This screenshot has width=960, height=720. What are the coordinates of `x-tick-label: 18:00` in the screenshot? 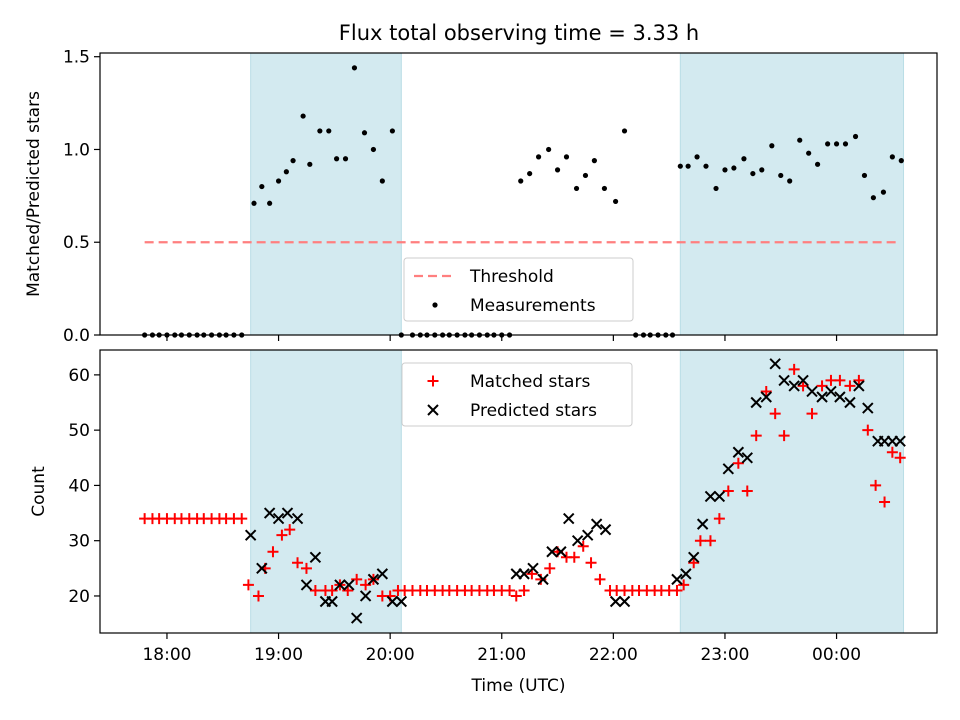 It's located at (166, 655).